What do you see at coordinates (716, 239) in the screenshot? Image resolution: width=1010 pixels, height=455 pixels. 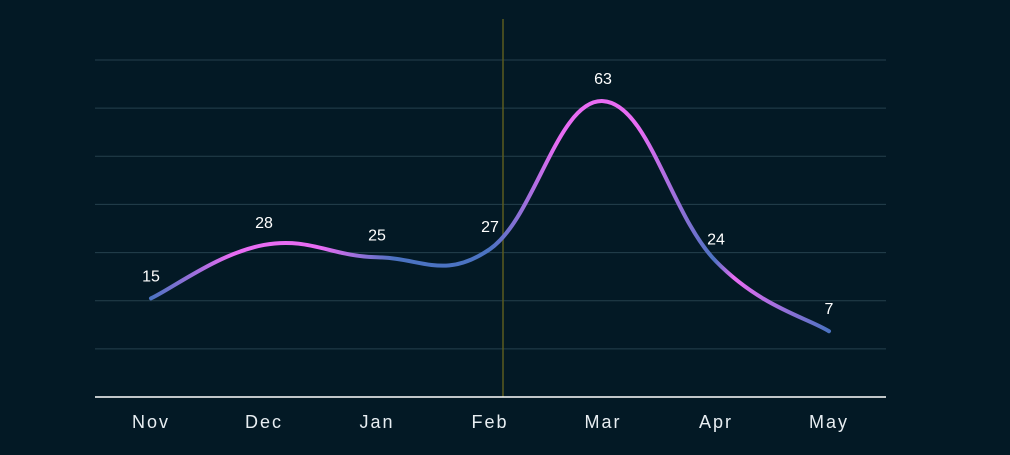 I see `data-label-apr: 24` at bounding box center [716, 239].